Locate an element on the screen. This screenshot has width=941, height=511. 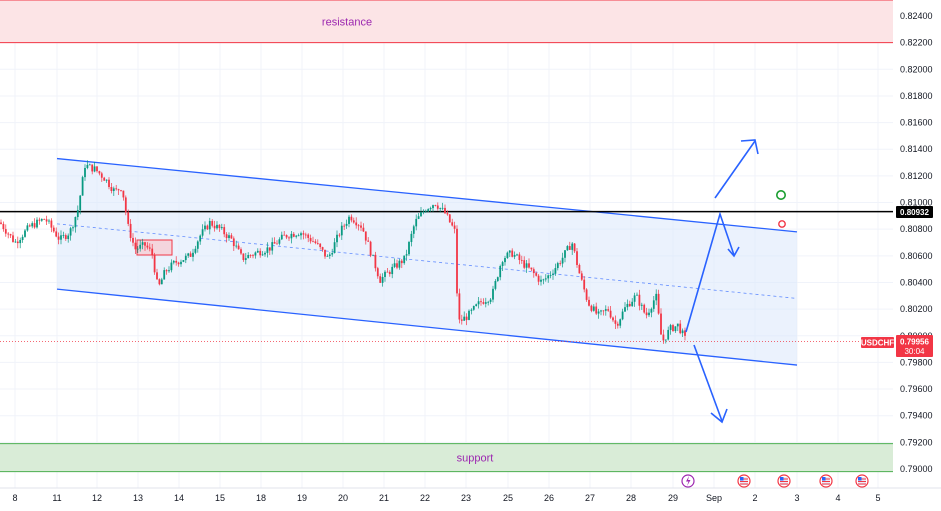
channel-lower-line is located at coordinates (427, 327).